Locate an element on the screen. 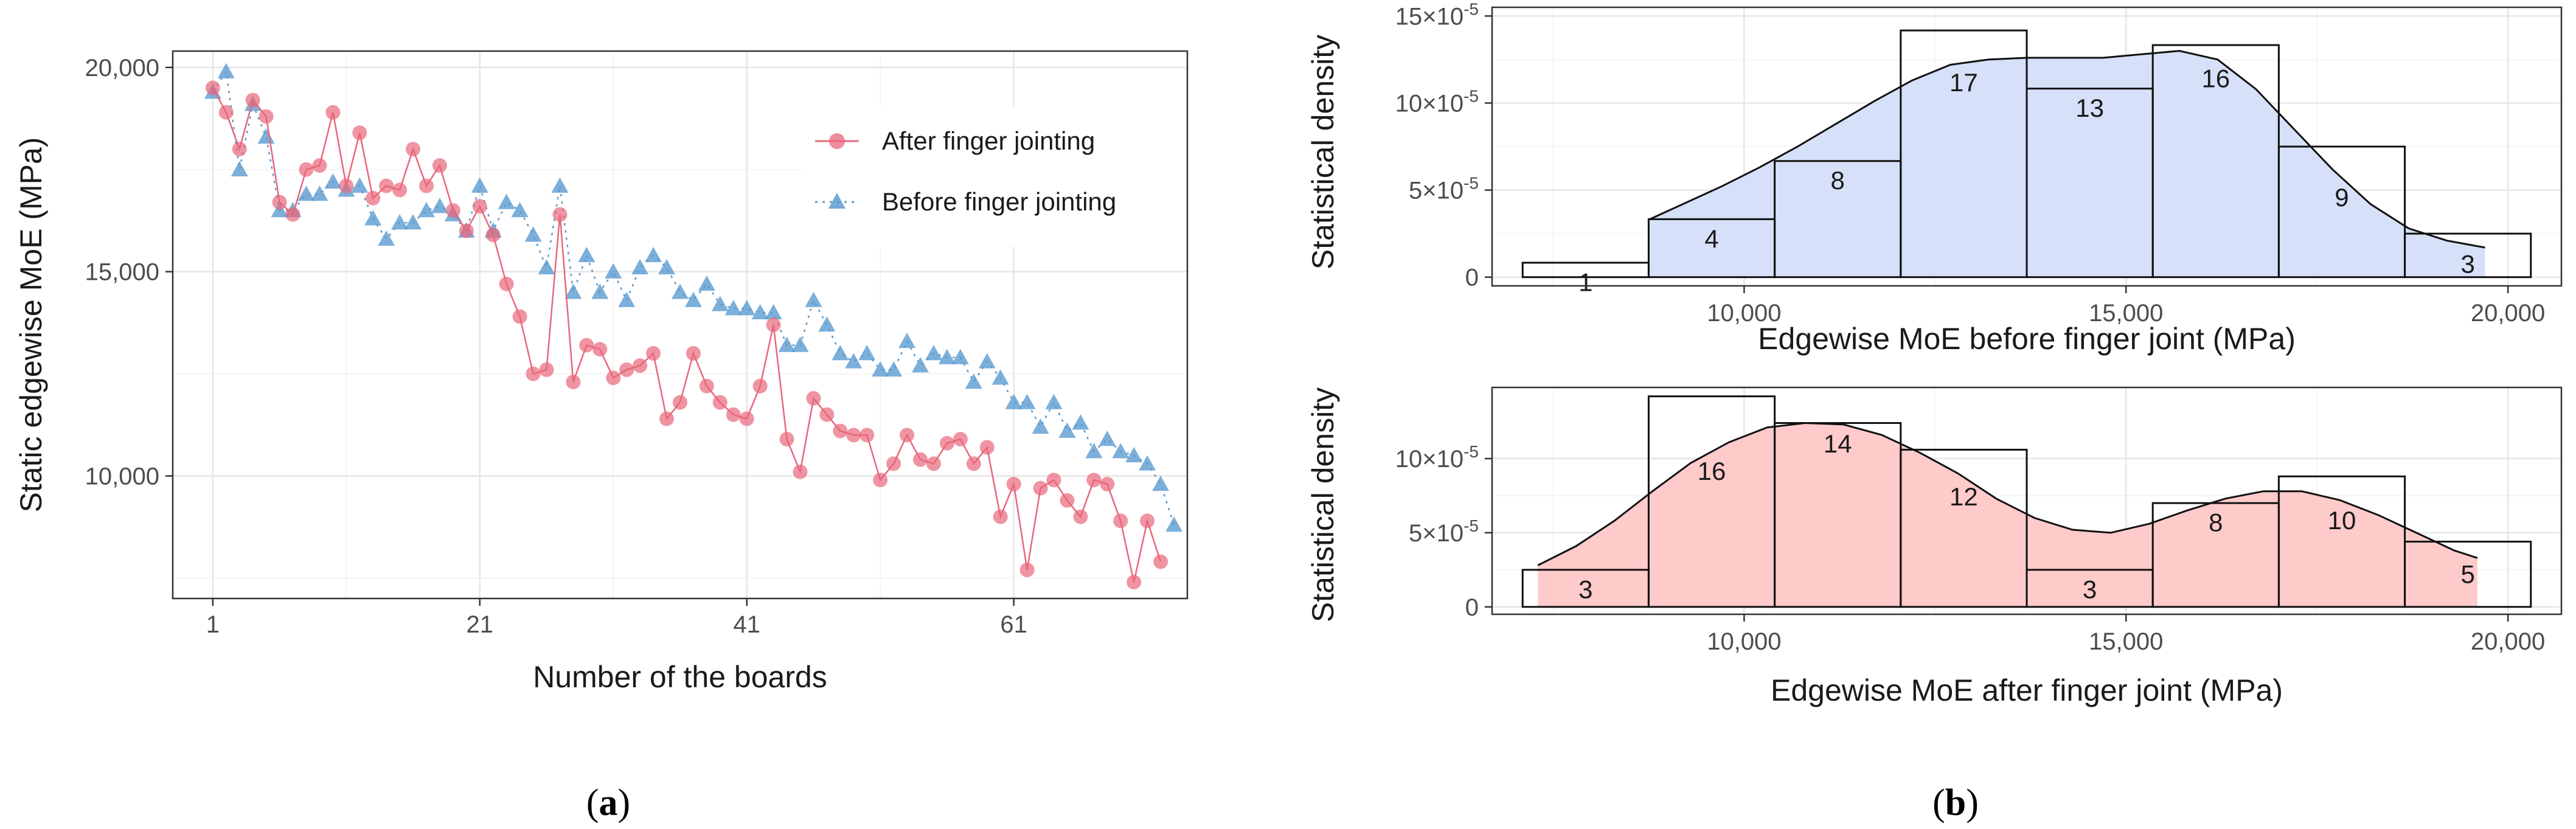 Image resolution: width=2576 pixels, height=829 pixels. svg-text: (a) is located at coordinates (608, 803).